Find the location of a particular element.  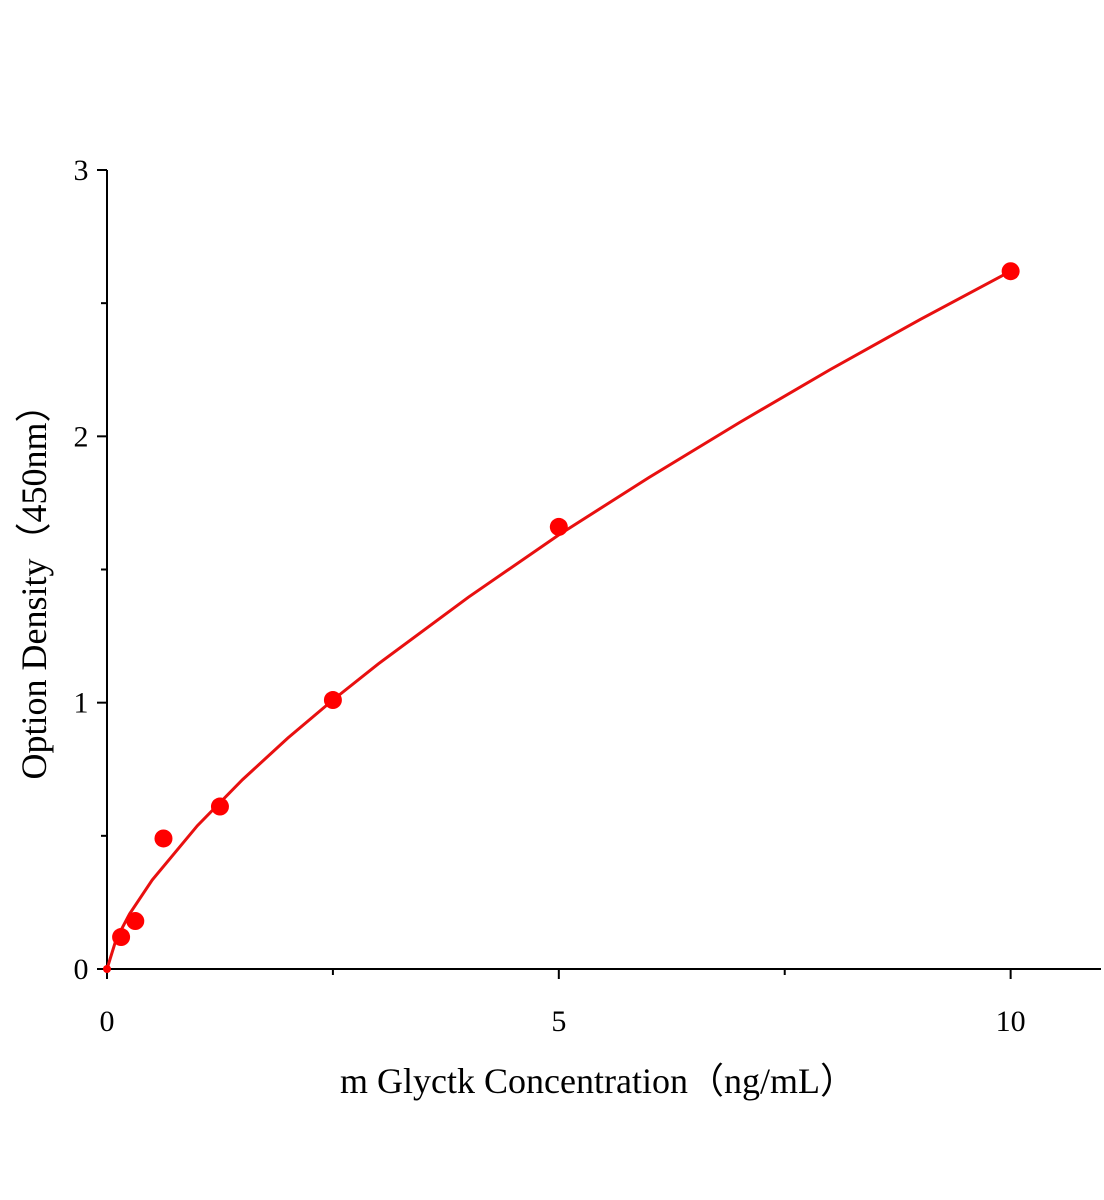

y-axis-label: Option Density（450nm） is located at coordinates (34, 583).